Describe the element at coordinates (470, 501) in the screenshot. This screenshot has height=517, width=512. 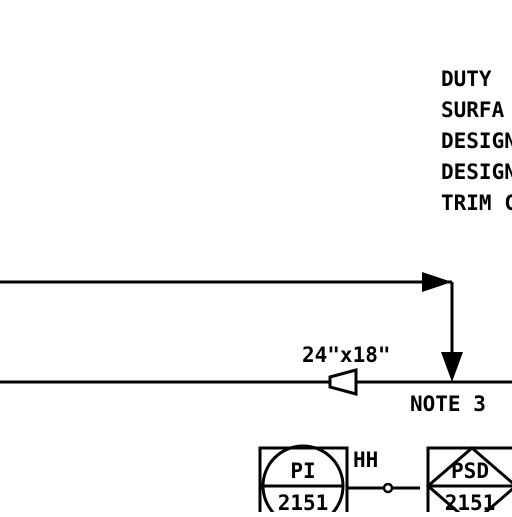
I see `psd-number: 2151` at that location.